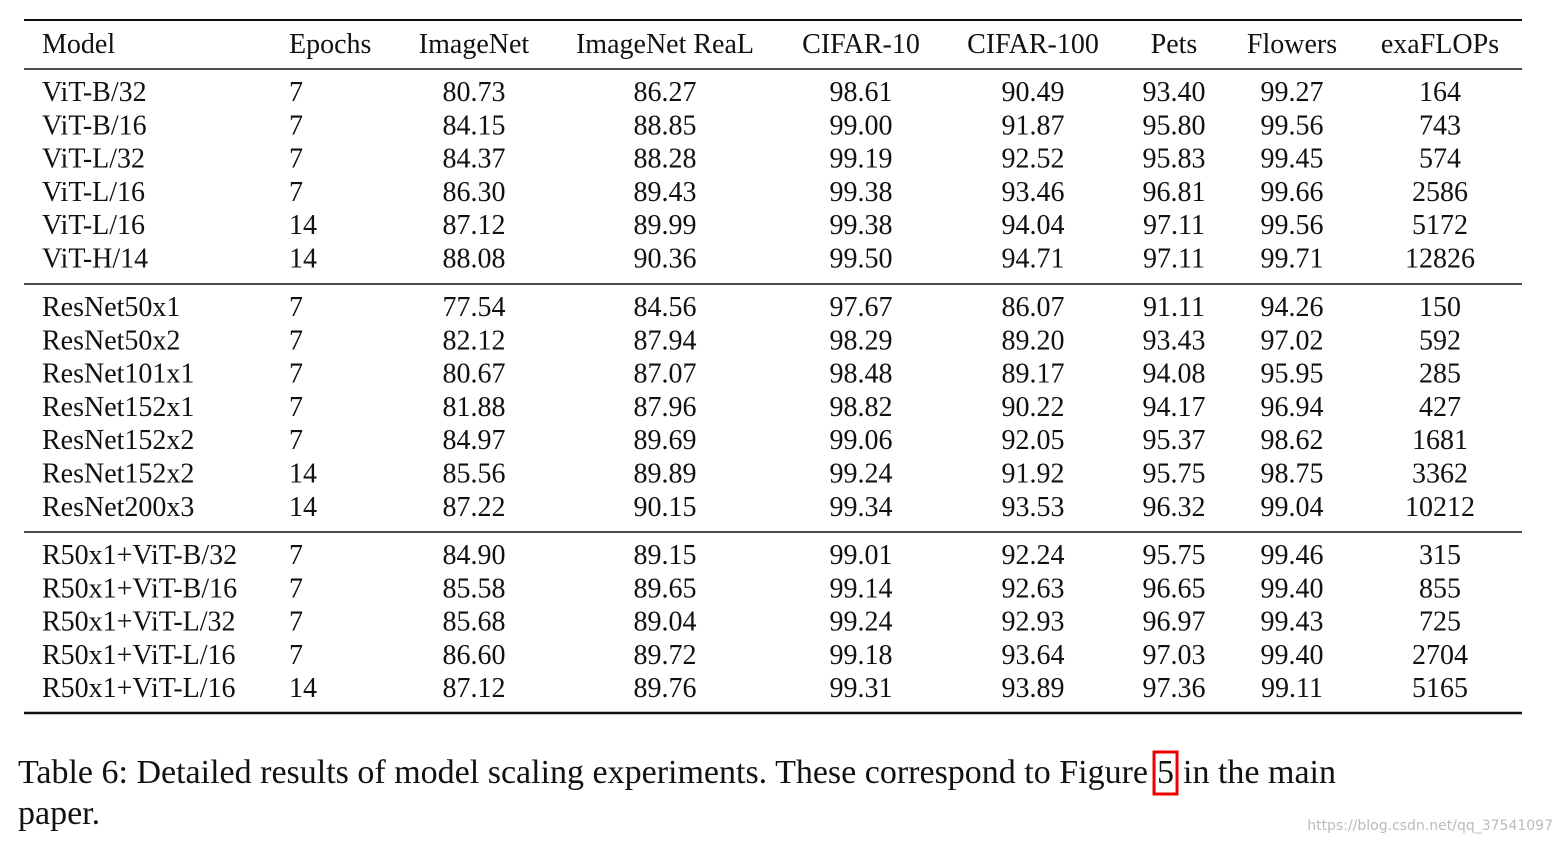 Image resolution: width=1561 pixels, height=848 pixels. Describe the element at coordinates (93, 159) in the screenshot. I see `model-name: ViT-L/32` at that location.